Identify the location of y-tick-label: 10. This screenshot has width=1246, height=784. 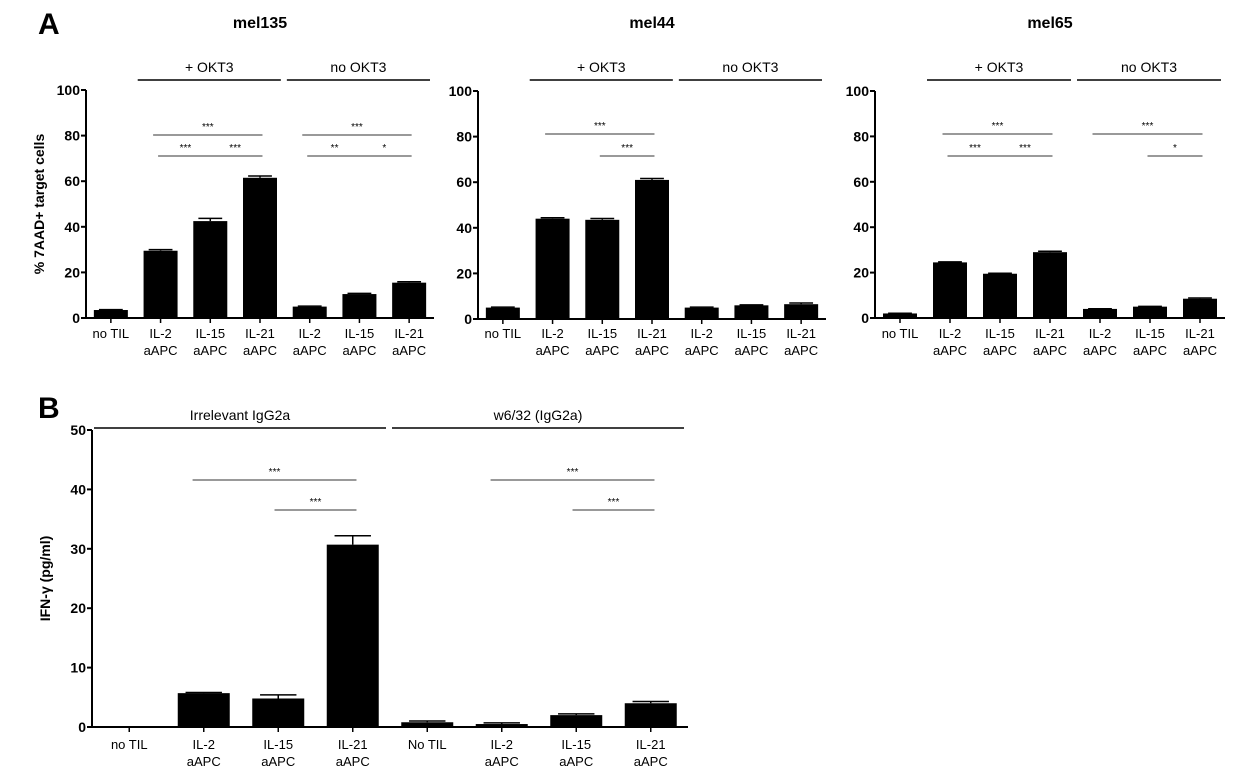
(78, 668).